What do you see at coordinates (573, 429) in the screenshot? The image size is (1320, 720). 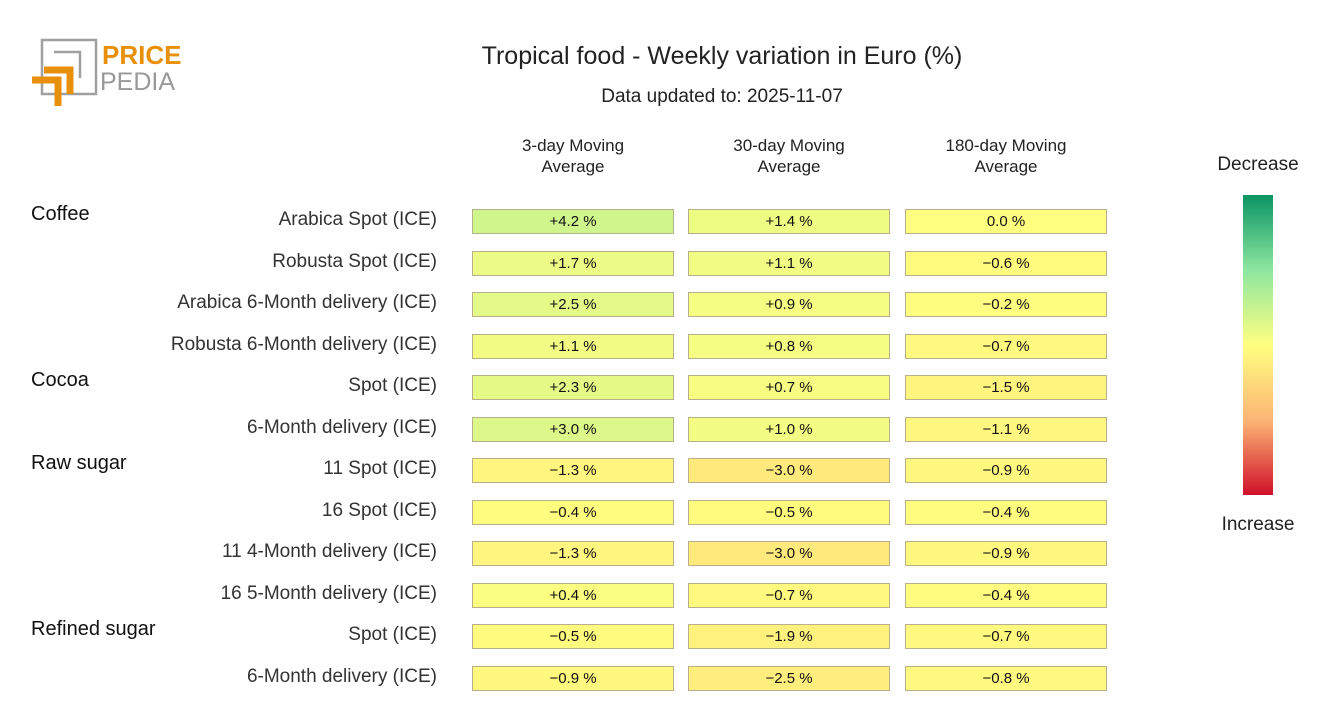 I see `heatmap-cell: +3.0 %` at bounding box center [573, 429].